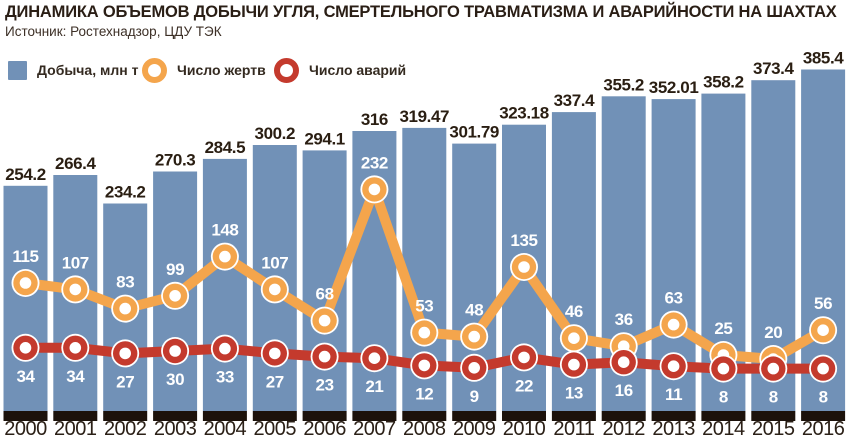  I want to click on marker-victims-2013, so click(673, 324).